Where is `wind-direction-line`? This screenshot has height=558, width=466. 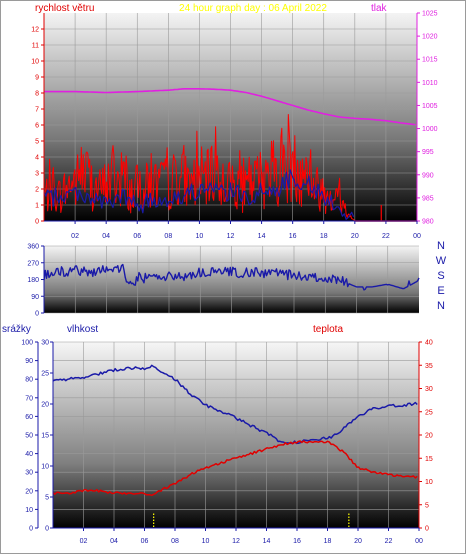 wind-direction-line is located at coordinates (231, 277).